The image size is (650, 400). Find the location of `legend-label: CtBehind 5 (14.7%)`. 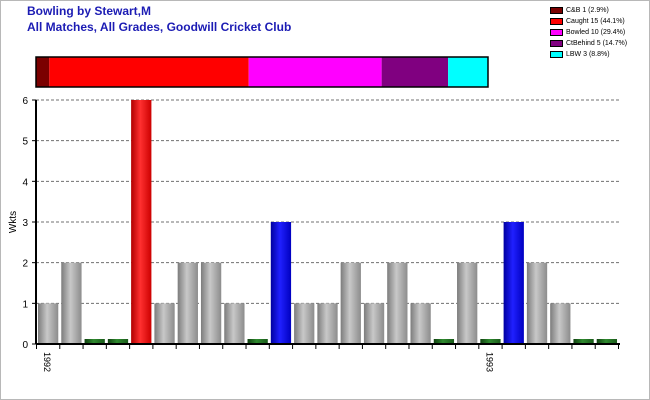

legend-label: CtBehind 5 (14.7%) is located at coordinates (597, 43).